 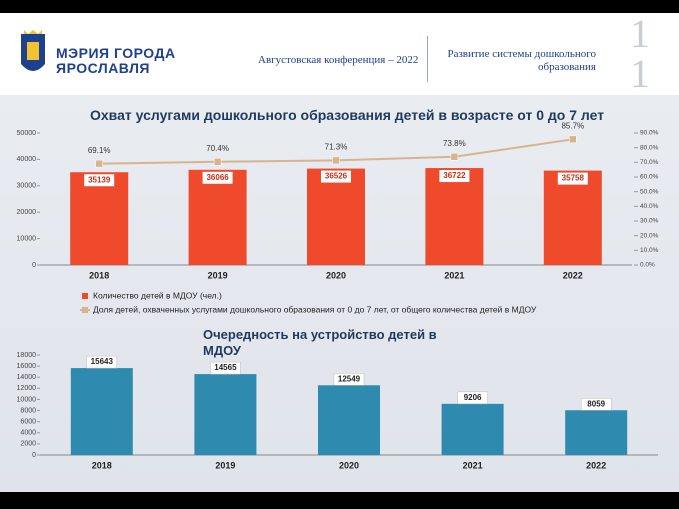 I want to click on y-tick-label: 30000, so click(x=27, y=186).